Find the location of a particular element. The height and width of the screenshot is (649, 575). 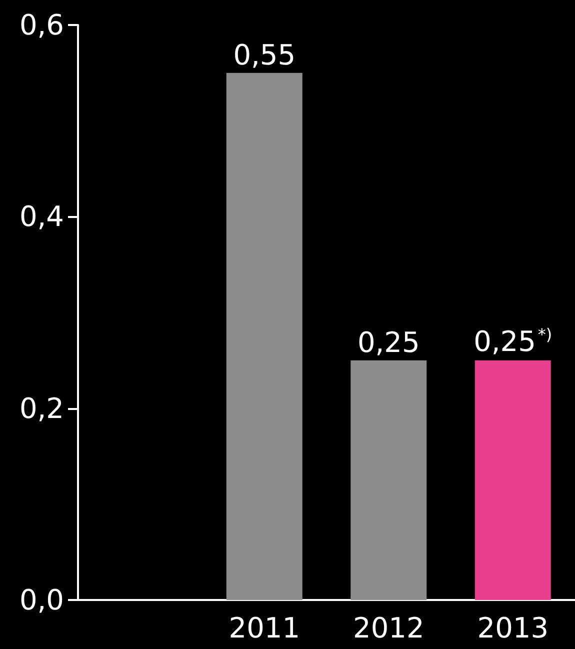

data-label: 0,25 is located at coordinates (388, 342).